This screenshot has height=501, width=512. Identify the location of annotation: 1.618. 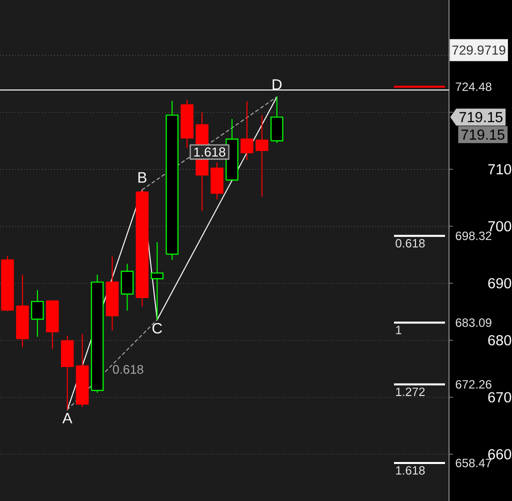
(410, 470).